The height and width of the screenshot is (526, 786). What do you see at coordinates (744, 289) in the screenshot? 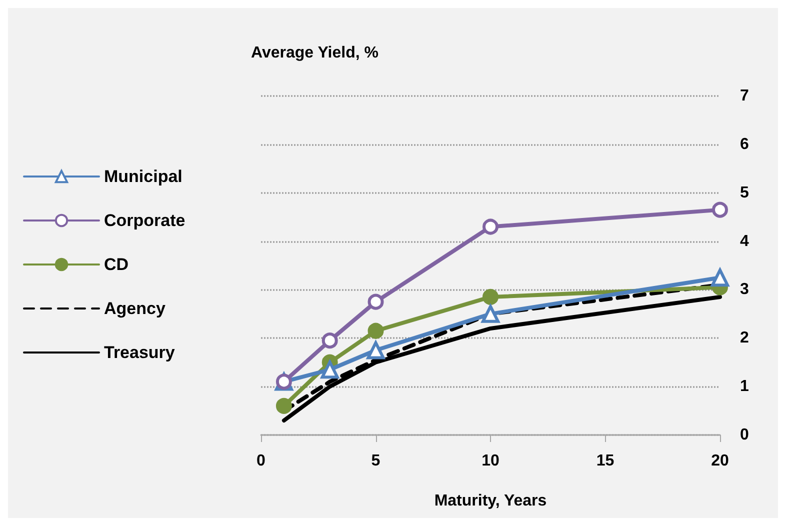
I see `y-tick-label: 3` at bounding box center [744, 289].